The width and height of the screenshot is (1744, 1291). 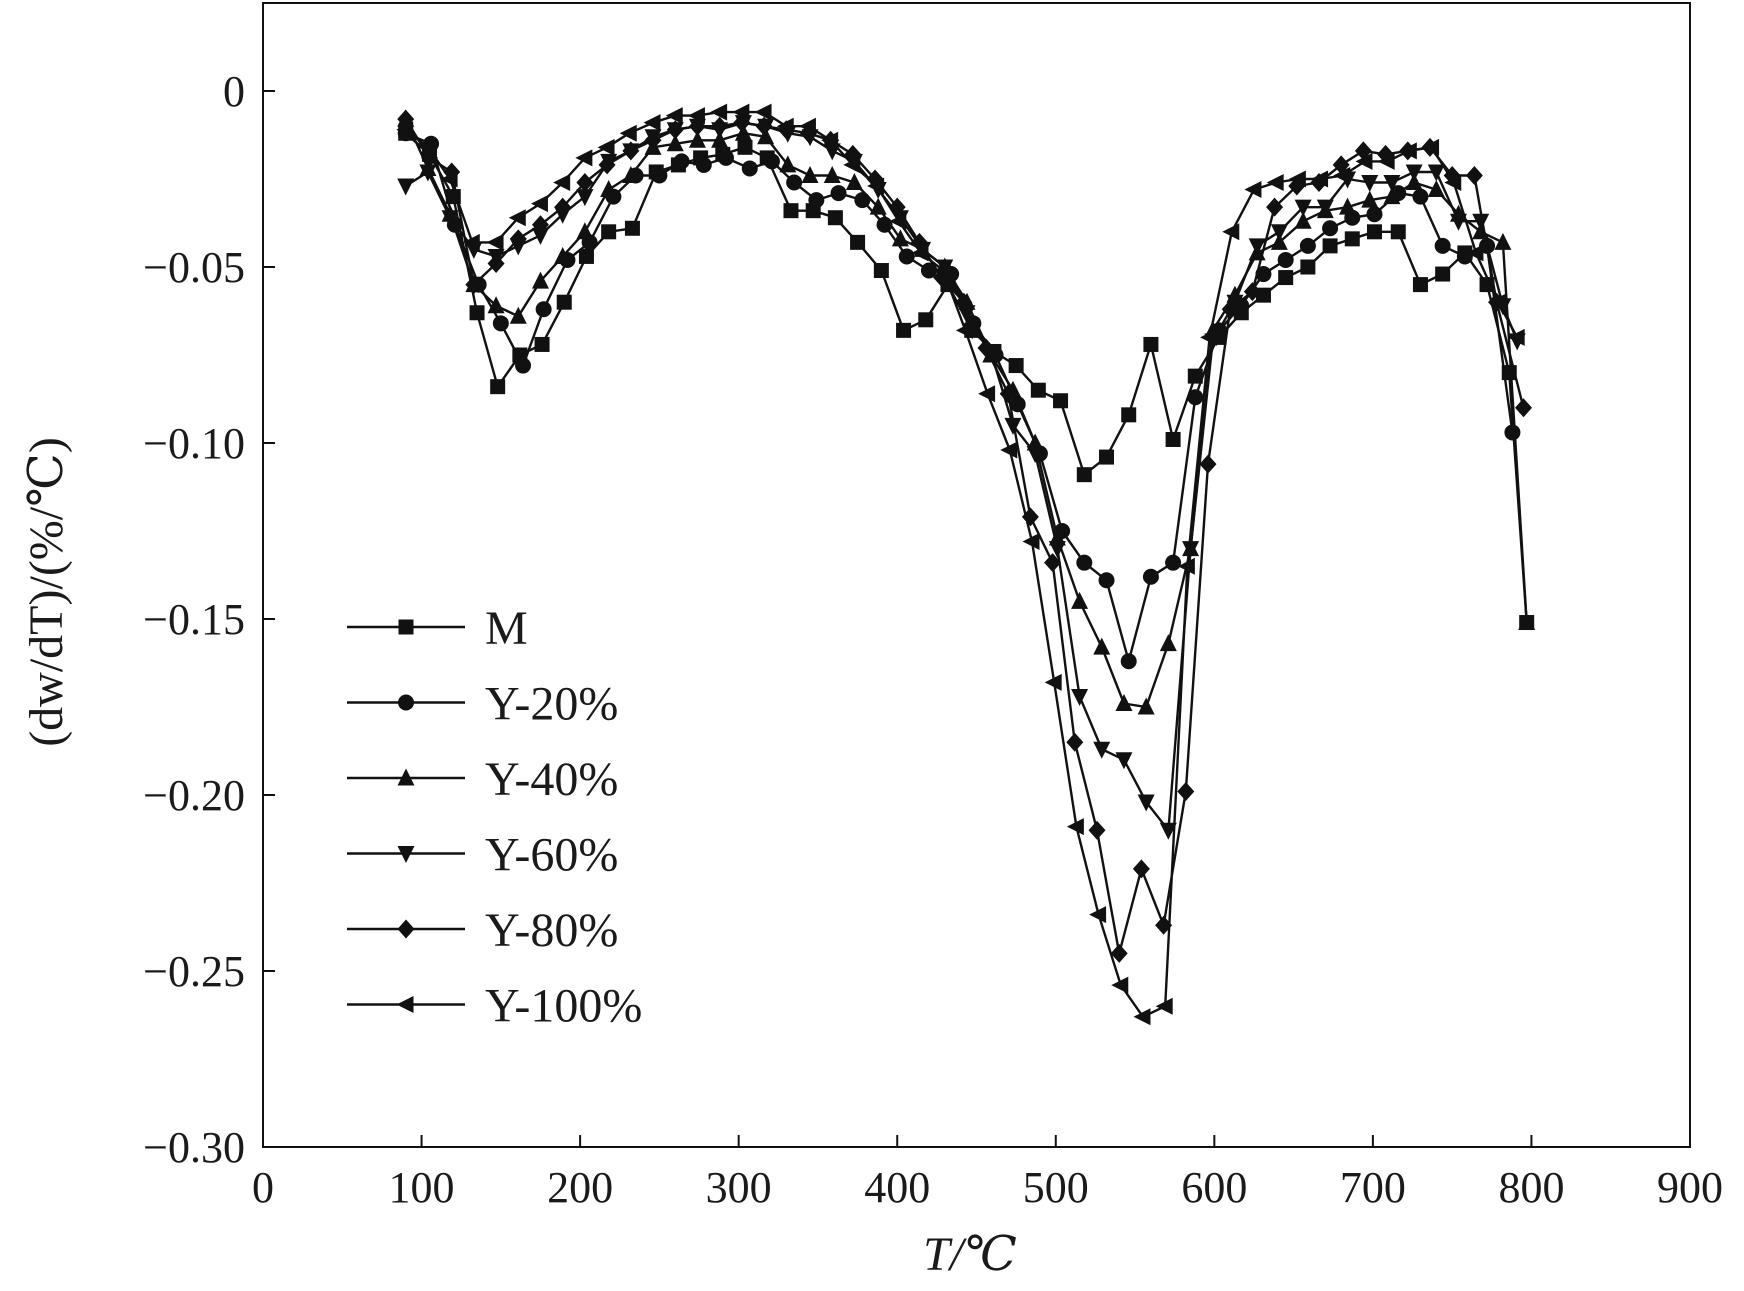 What do you see at coordinates (422, 1187) in the screenshot?
I see `x-tick-label: 100` at bounding box center [422, 1187].